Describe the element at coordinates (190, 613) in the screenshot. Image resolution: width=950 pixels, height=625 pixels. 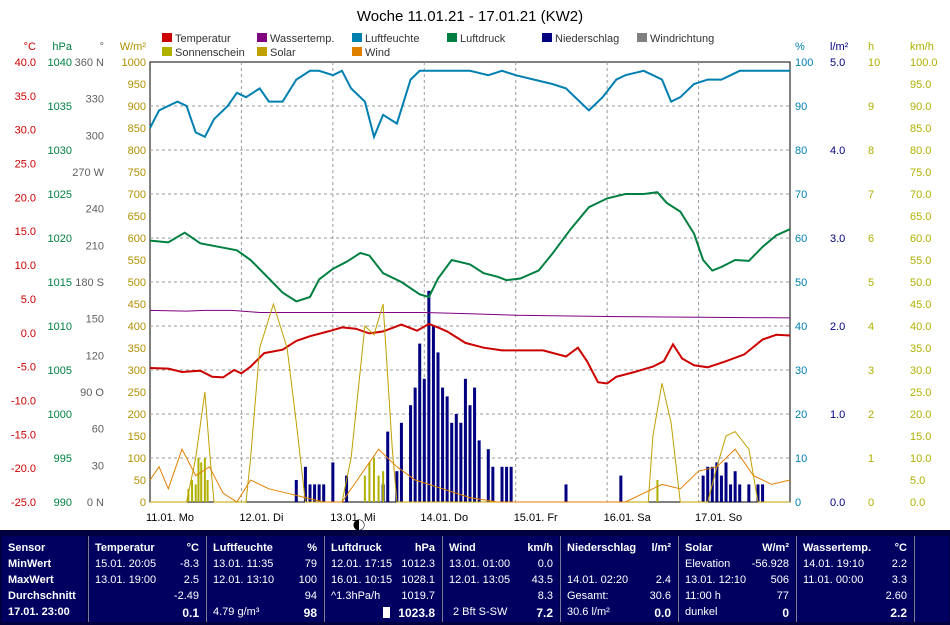
I see `temp-current: 0.1` at that location.